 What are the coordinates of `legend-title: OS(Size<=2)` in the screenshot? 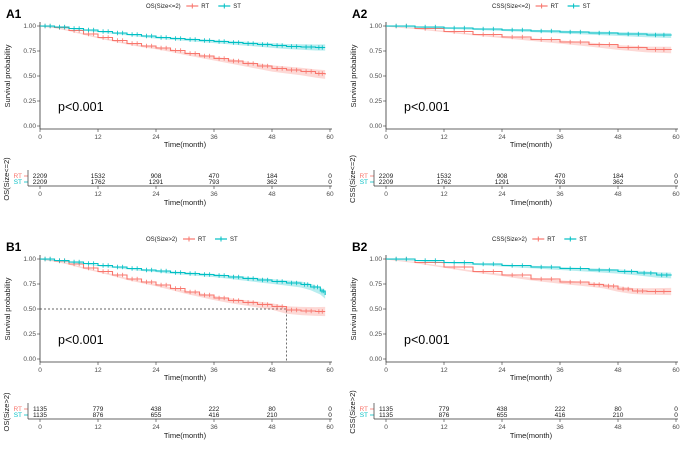 It's located at (163, 7).